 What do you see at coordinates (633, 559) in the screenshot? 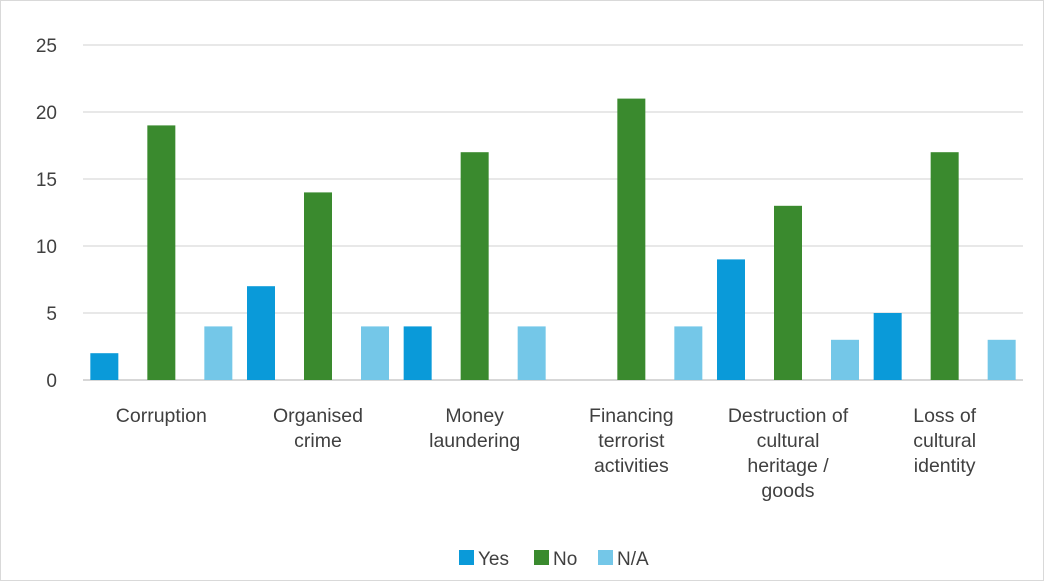
I see `legend-label: N/A` at bounding box center [633, 559].